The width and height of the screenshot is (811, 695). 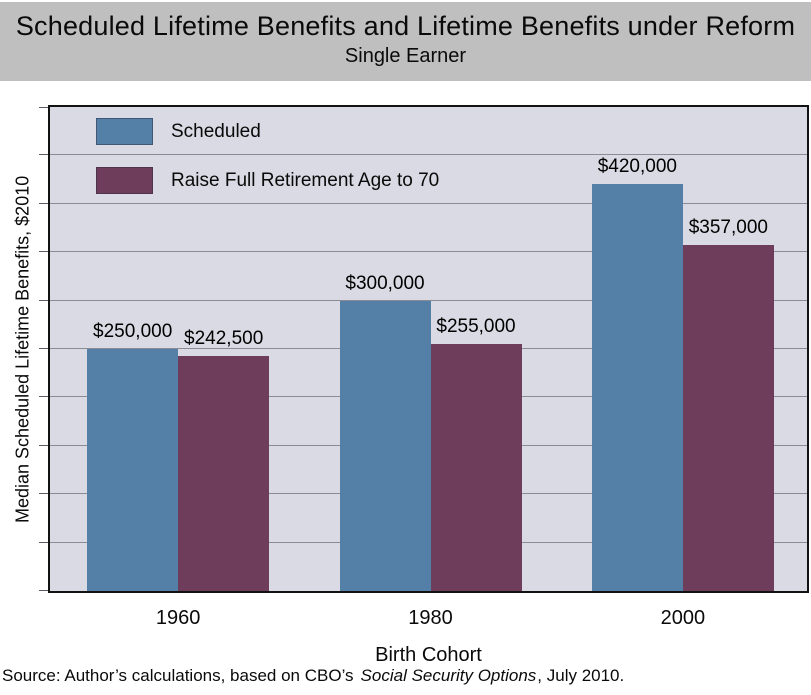 What do you see at coordinates (476, 467) in the screenshot?
I see `bar-1980-reform` at bounding box center [476, 467].